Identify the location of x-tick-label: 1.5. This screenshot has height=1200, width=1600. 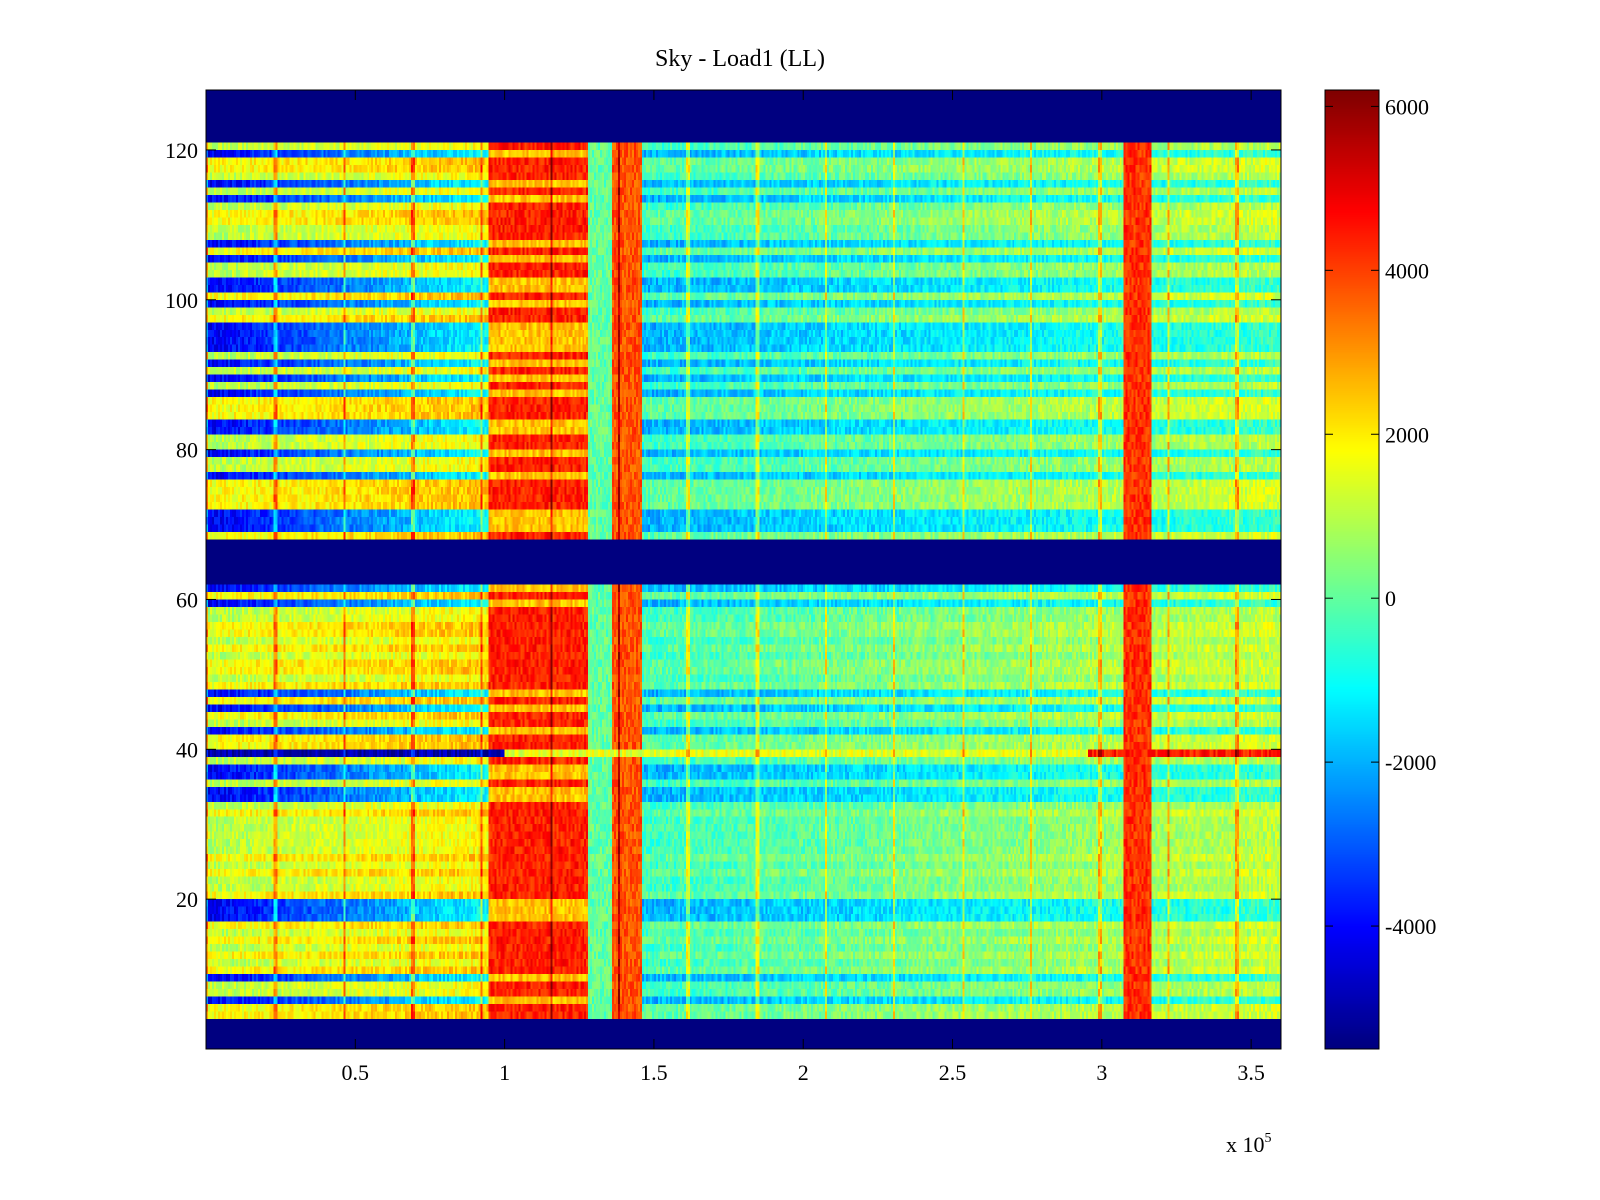
(654, 1072).